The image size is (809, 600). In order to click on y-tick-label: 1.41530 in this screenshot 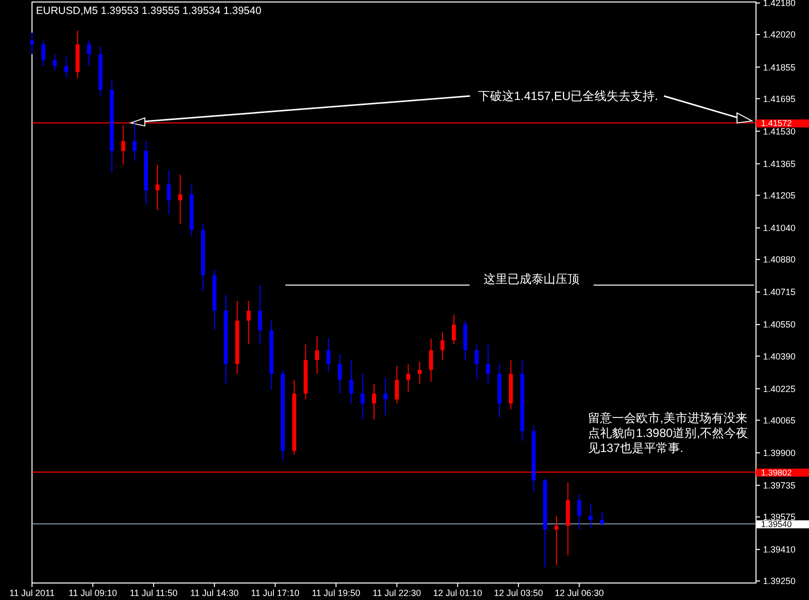, I will do `click(779, 131)`.